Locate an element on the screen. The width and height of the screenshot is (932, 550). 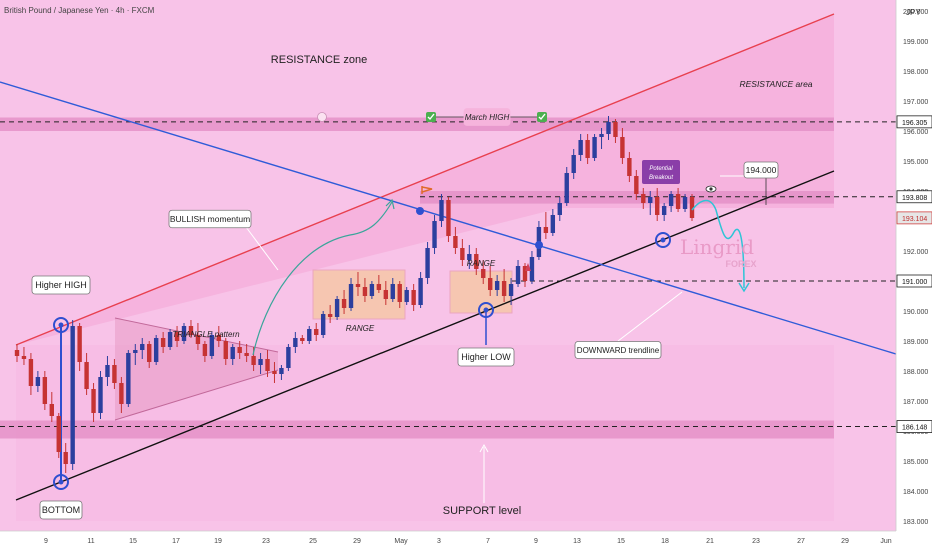
y-tick-label: 185.000 is located at coordinates (915, 462).